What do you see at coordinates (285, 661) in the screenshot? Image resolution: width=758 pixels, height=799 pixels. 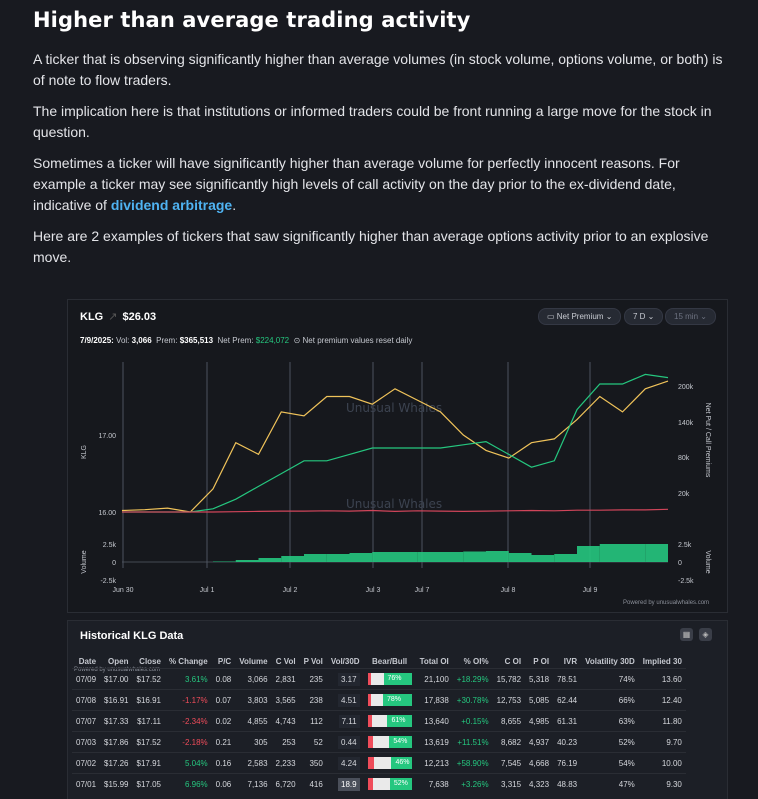 I see `column-header: C Vol` at bounding box center [285, 661].